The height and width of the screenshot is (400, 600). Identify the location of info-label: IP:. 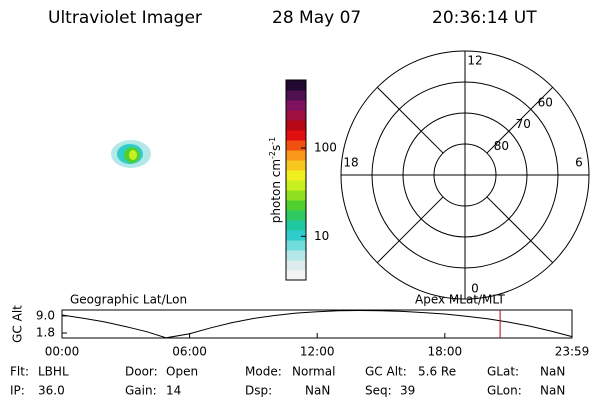
(17, 391).